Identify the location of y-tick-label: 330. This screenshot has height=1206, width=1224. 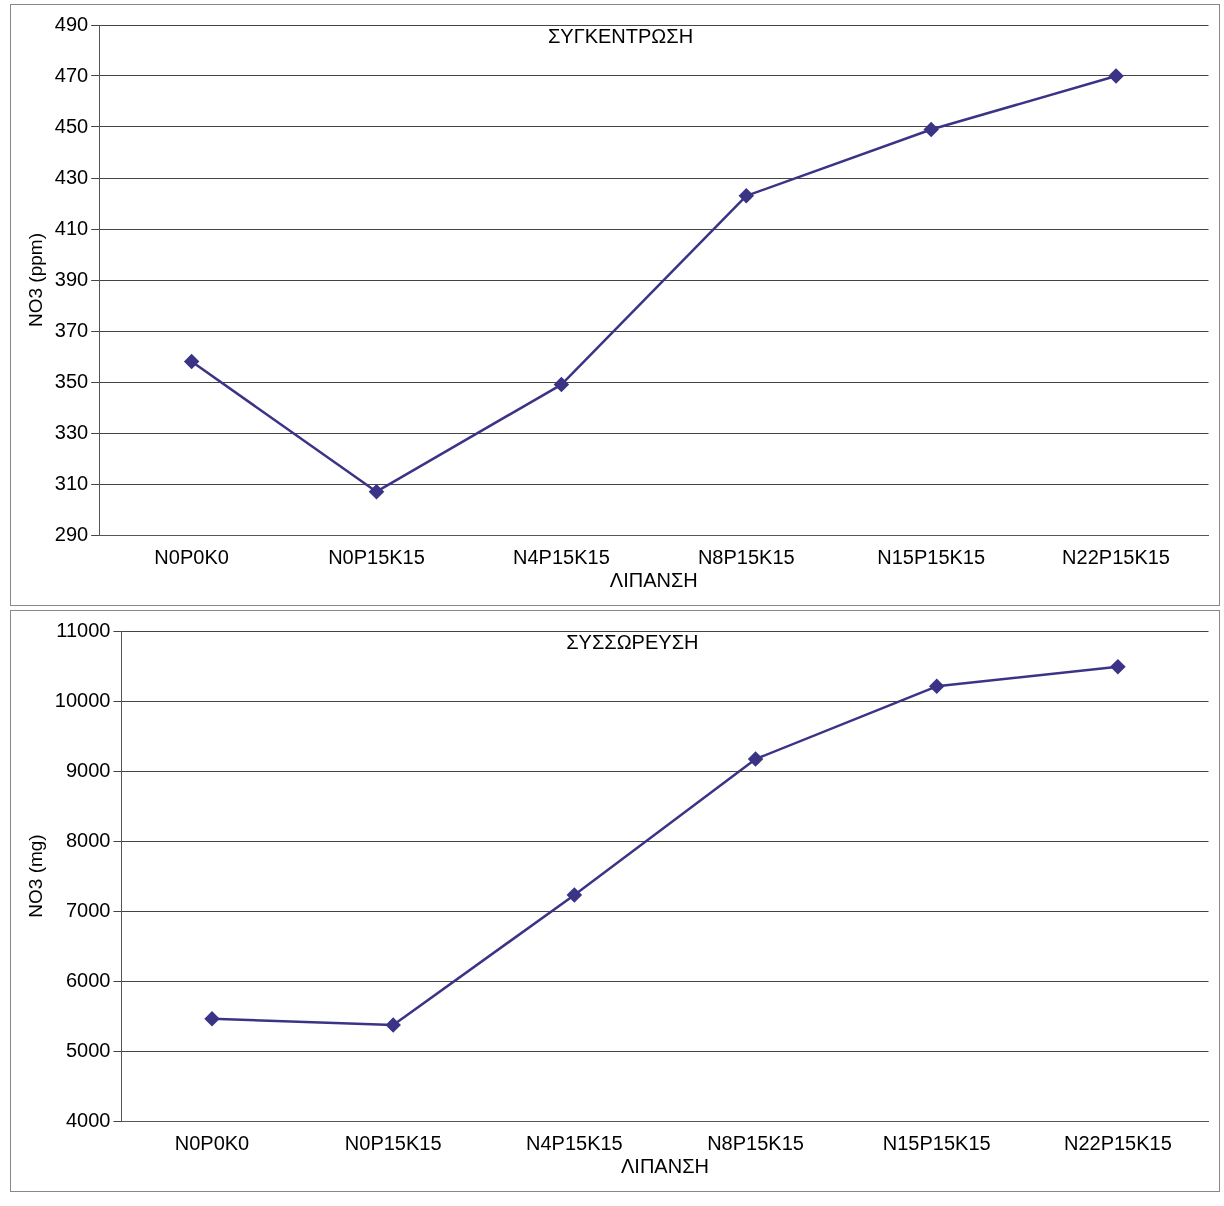
(71, 431).